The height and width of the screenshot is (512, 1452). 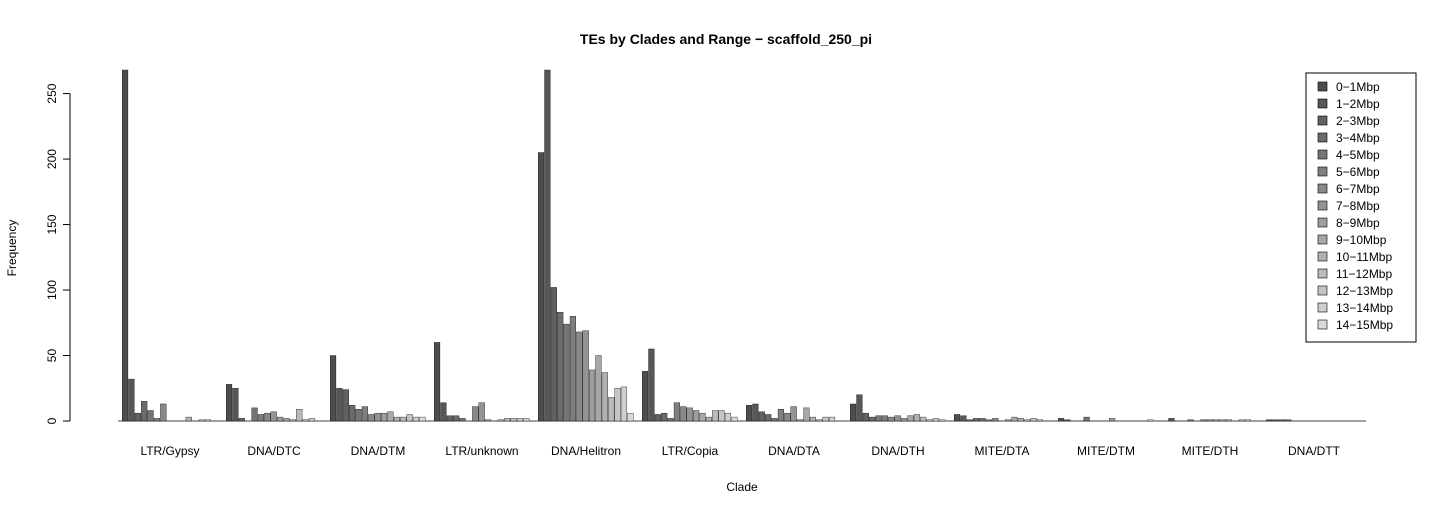 I want to click on x-tick-label: DNA/DTA, so click(x=794, y=451).